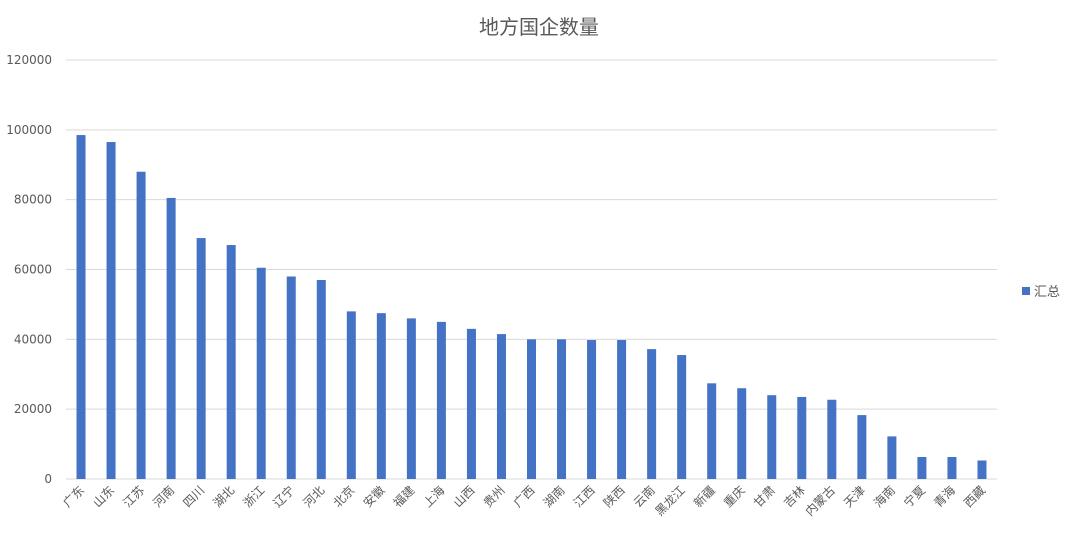 The height and width of the screenshot is (541, 1080). I want to click on bar-贵州, so click(501, 406).